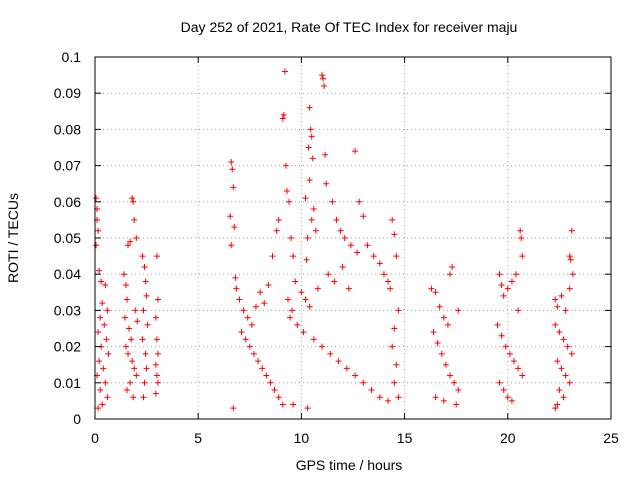  What do you see at coordinates (349, 465) in the screenshot?
I see `x-axis-label: GPS time / hours` at bounding box center [349, 465].